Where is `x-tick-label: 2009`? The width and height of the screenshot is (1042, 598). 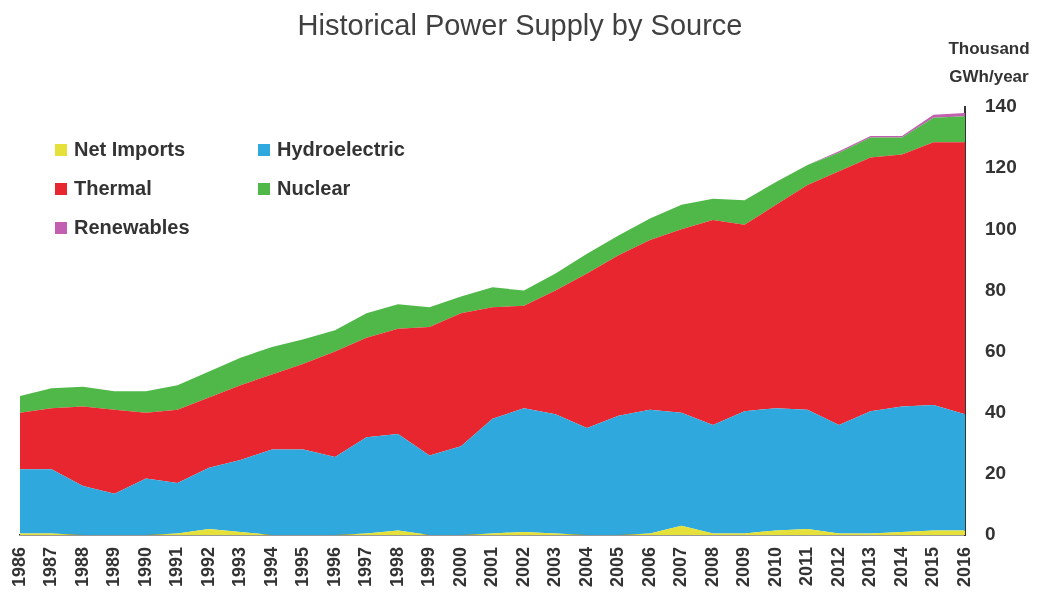 x-tick-label: 2009 is located at coordinates (743, 567).